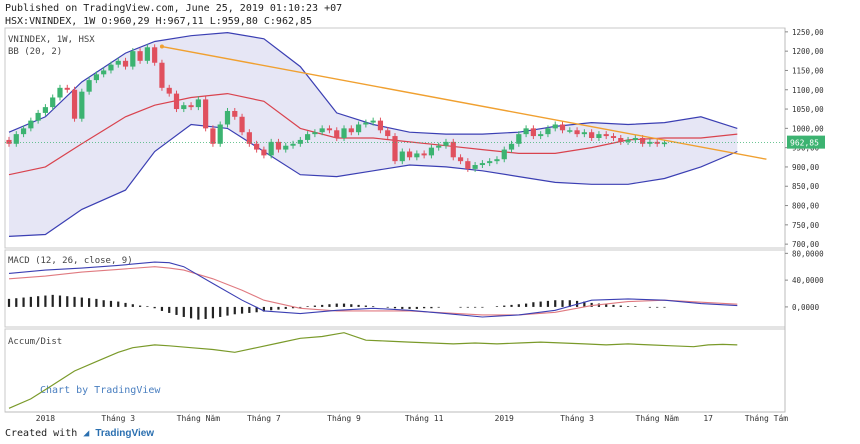  Describe the element at coordinates (264, 418) in the screenshot. I see `time-axis-label: Tháng 7` at that location.